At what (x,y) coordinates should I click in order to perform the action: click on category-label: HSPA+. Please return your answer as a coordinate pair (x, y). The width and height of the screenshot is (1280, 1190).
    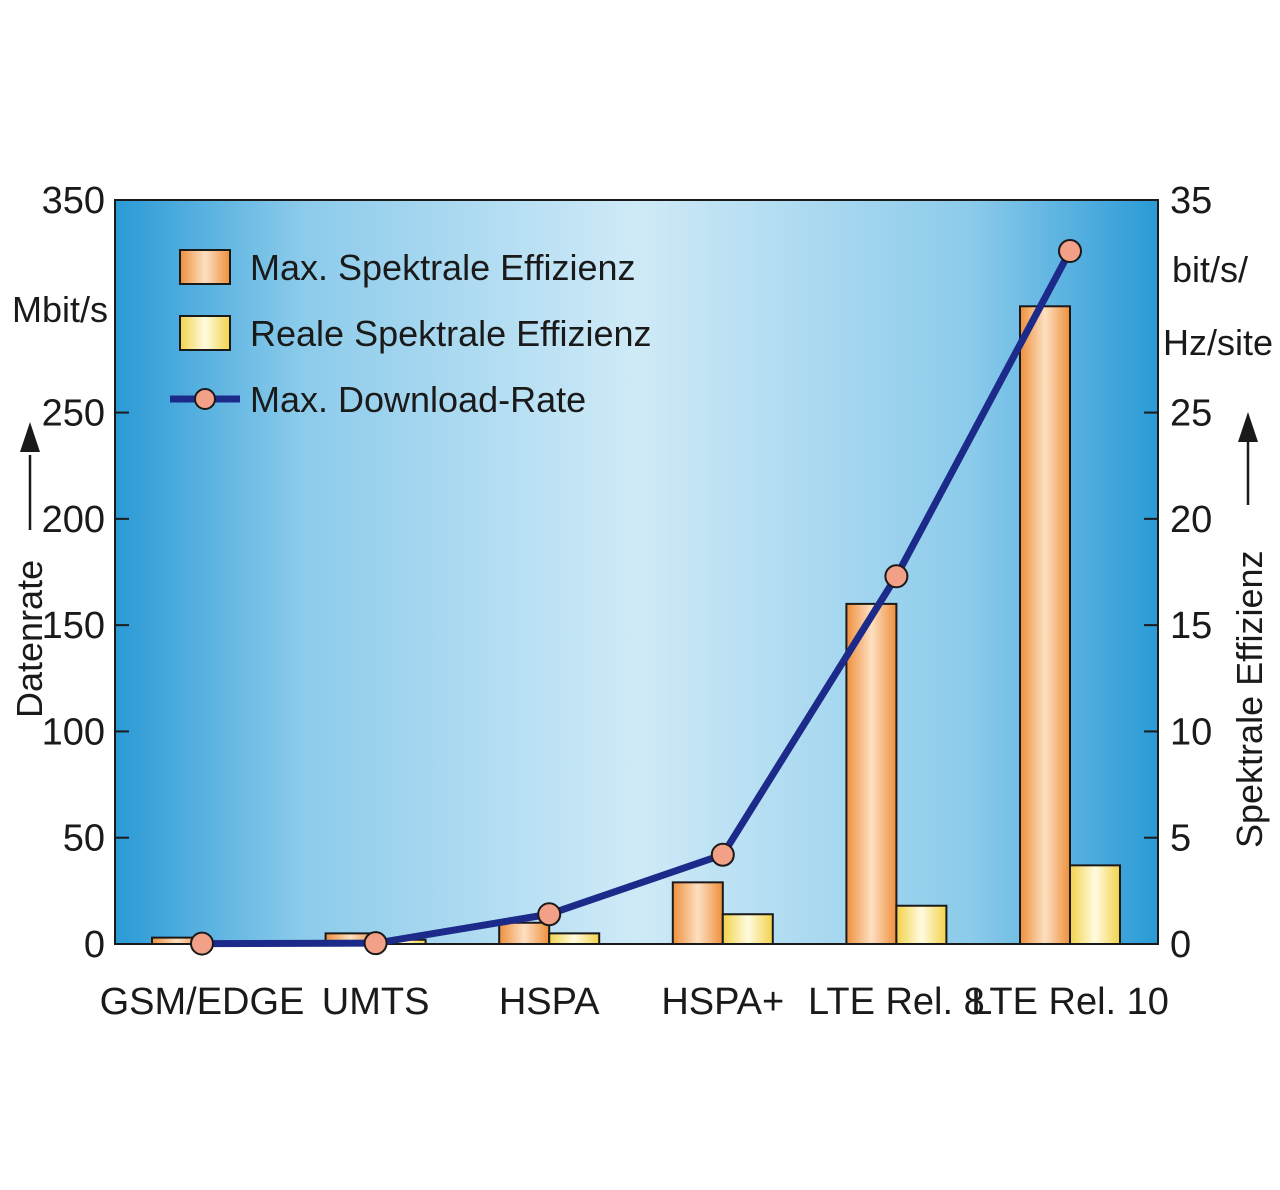
    Looking at the image, I should click on (722, 1002).